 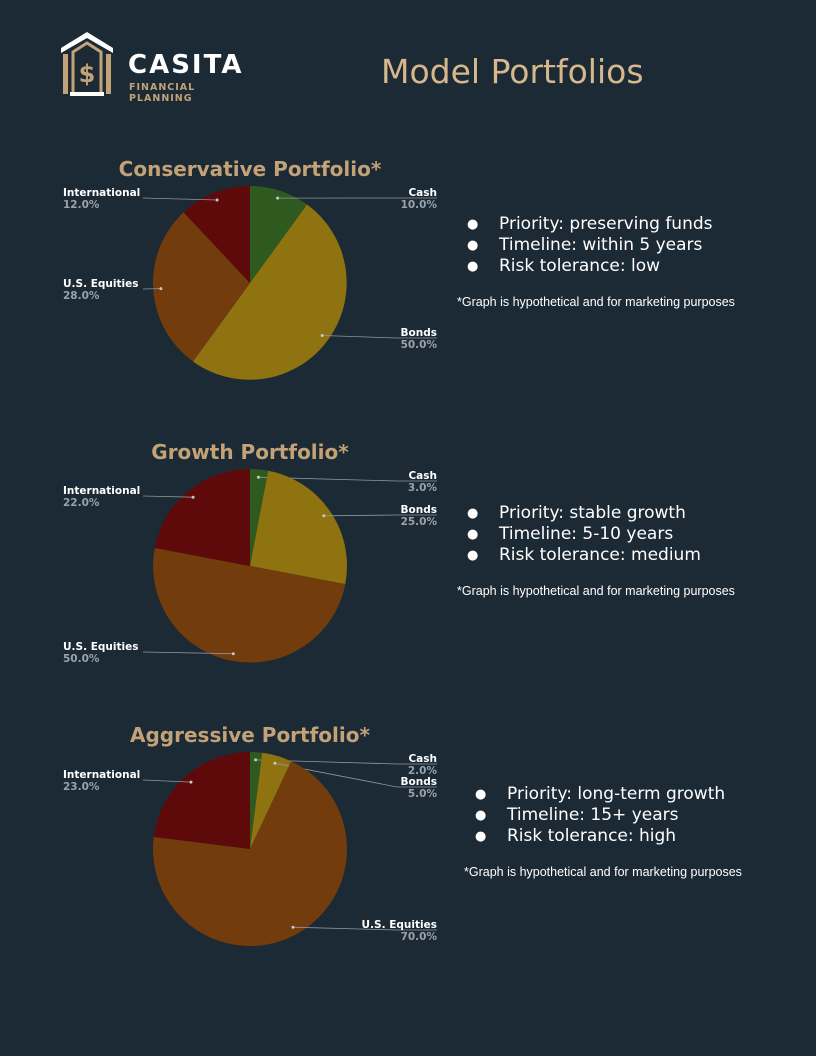 What do you see at coordinates (186, 65) in the screenshot?
I see `brand-name: CASITA` at bounding box center [186, 65].